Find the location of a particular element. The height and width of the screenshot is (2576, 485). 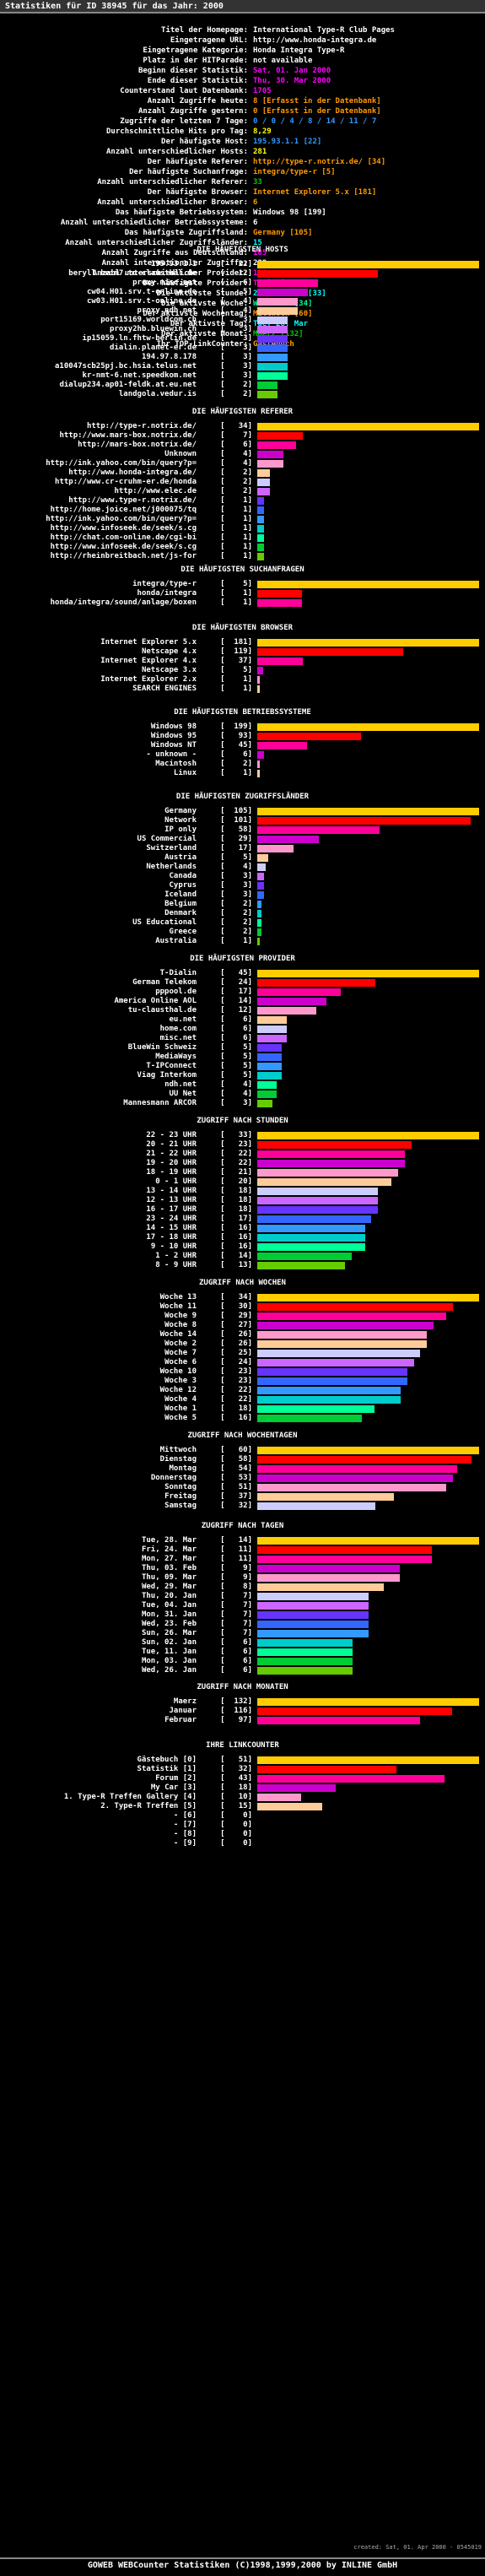

stat-row: IP only [ 58] is located at coordinates (242, 830).